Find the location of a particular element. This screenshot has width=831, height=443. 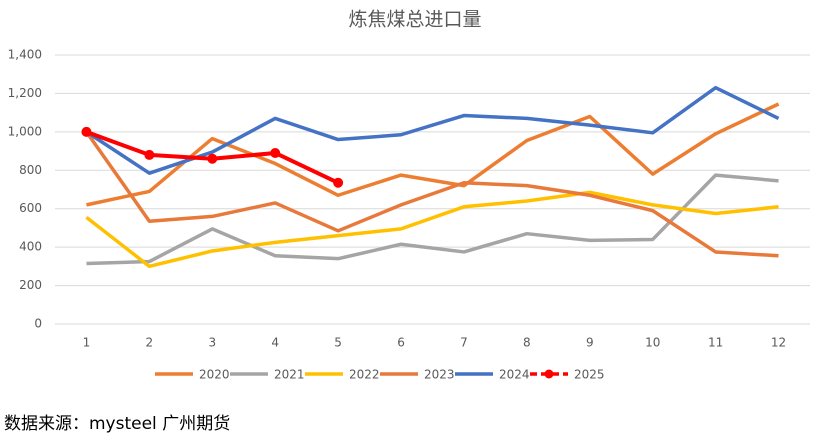

legend-marker is located at coordinates (549, 374).